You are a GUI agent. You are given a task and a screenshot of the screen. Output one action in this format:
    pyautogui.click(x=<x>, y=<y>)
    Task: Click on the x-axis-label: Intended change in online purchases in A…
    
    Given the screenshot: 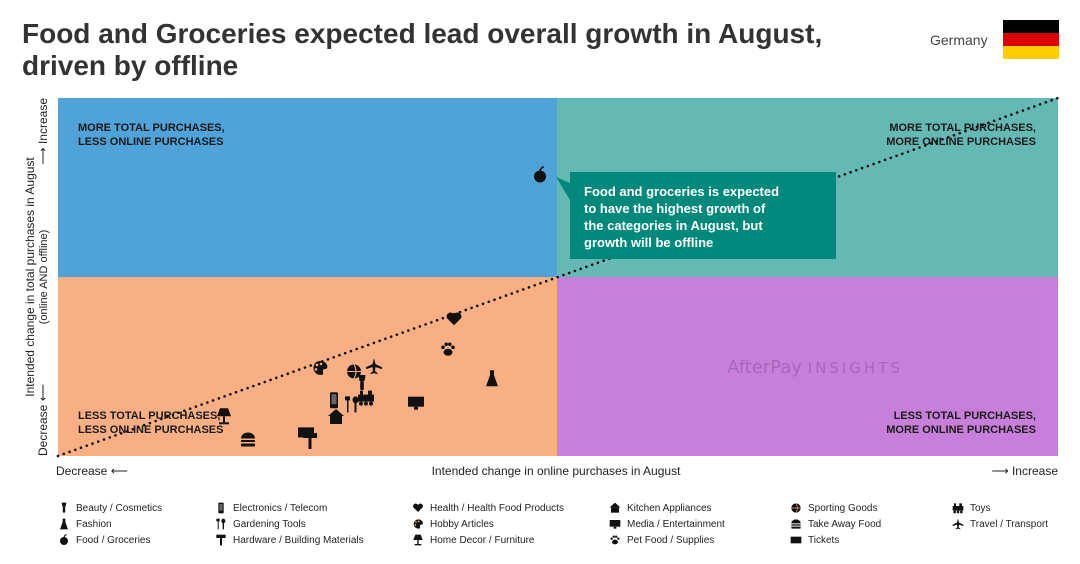 What is the action you would take?
    pyautogui.click(x=557, y=471)
    